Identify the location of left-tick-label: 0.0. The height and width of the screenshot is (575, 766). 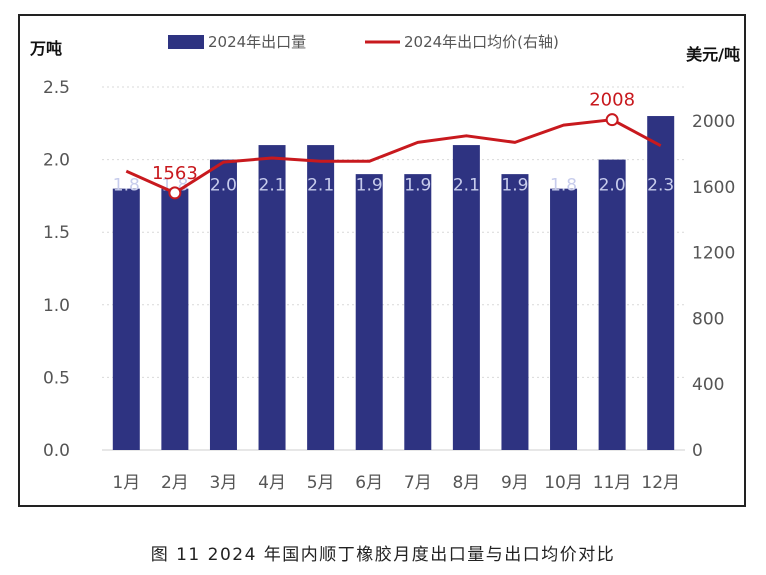
(56, 451).